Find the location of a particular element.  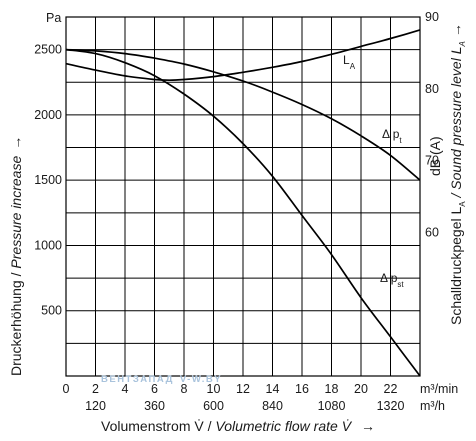

x-axis-arrow: → is located at coordinates (368, 426).